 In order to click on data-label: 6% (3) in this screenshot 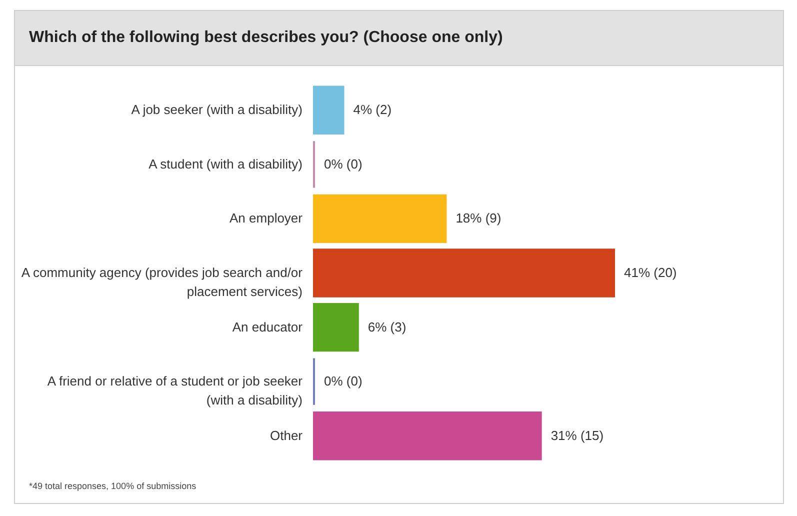, I will do `click(387, 326)`.